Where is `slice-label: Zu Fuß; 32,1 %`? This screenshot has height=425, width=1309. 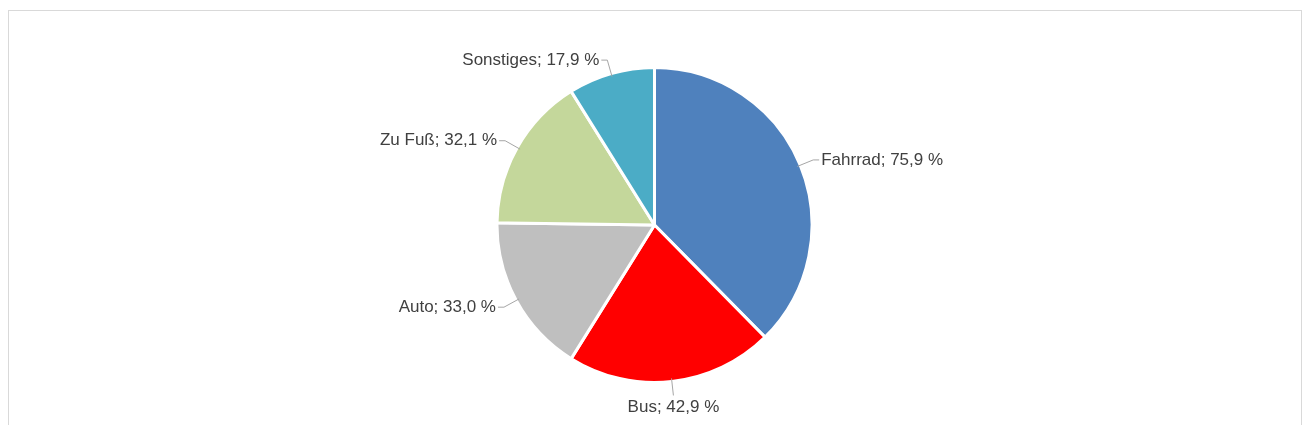 slice-label: Zu Fuß; 32,1 % is located at coordinates (438, 140).